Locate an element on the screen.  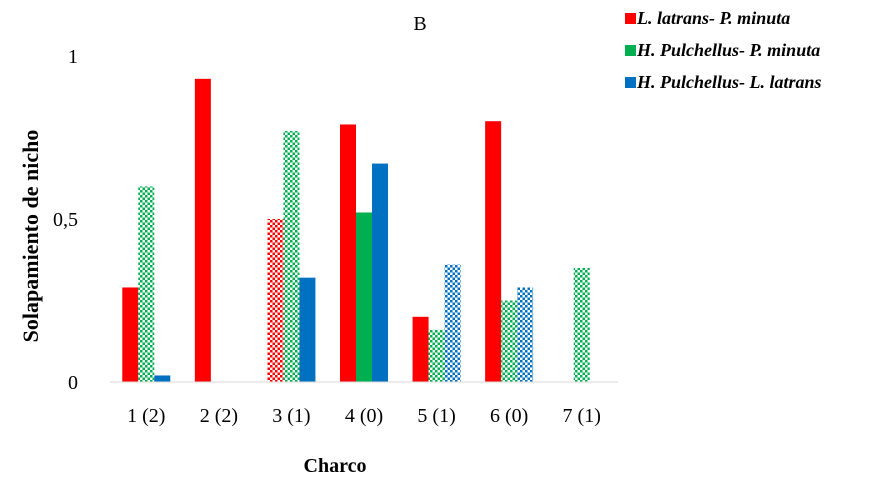
x-tick-label: 2 (2) is located at coordinates (219, 416).